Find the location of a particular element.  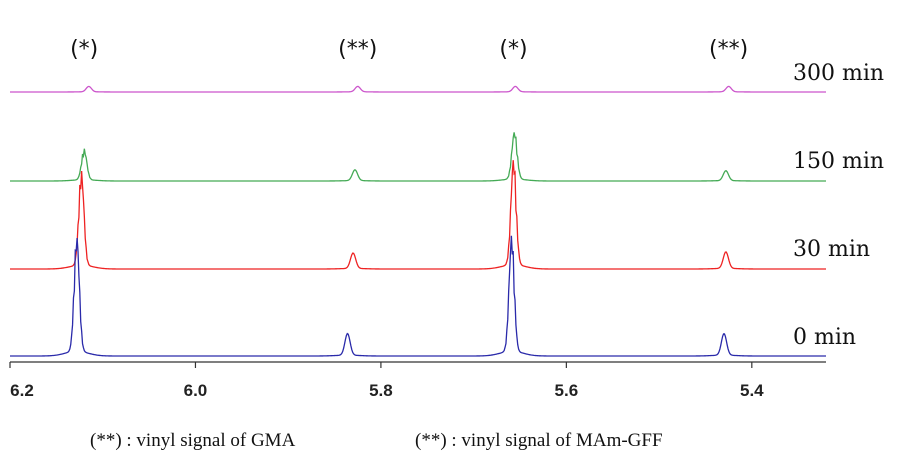

peak-annotations: (*) (**) (*) (**) is located at coordinates (409, 49).